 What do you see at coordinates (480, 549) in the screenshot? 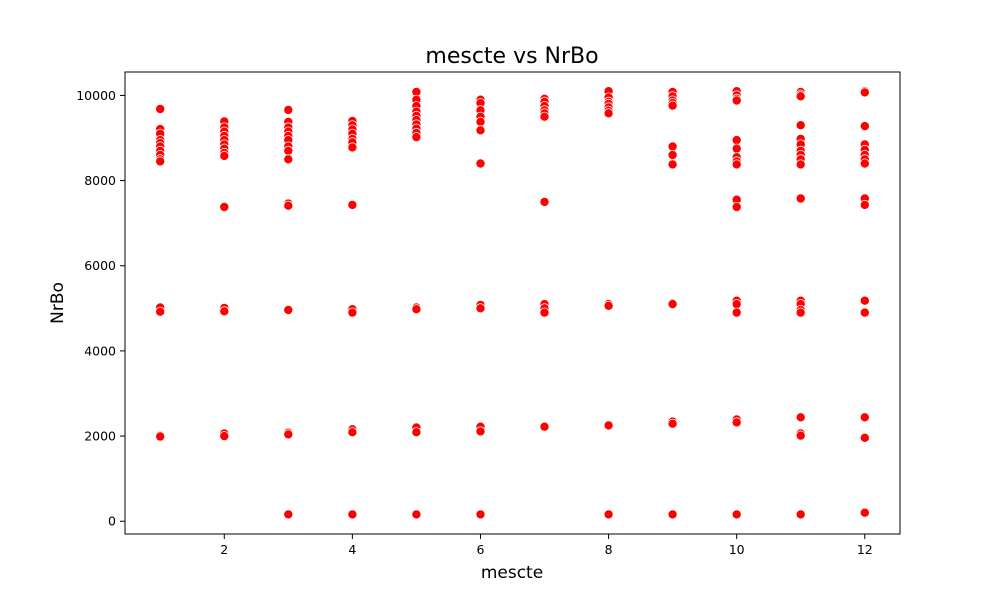
I see `x-tick-label: 6` at bounding box center [480, 549].